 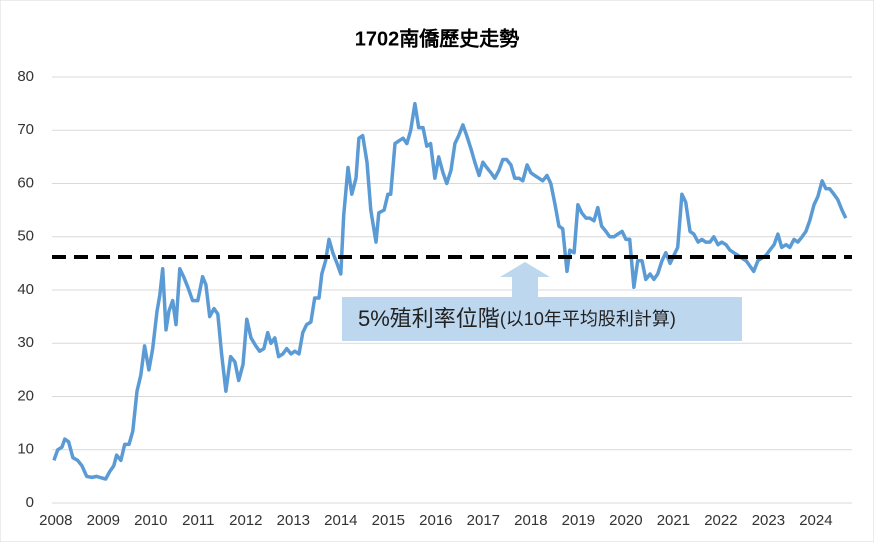 I want to click on x-tick-label: 2008, so click(x=55, y=520).